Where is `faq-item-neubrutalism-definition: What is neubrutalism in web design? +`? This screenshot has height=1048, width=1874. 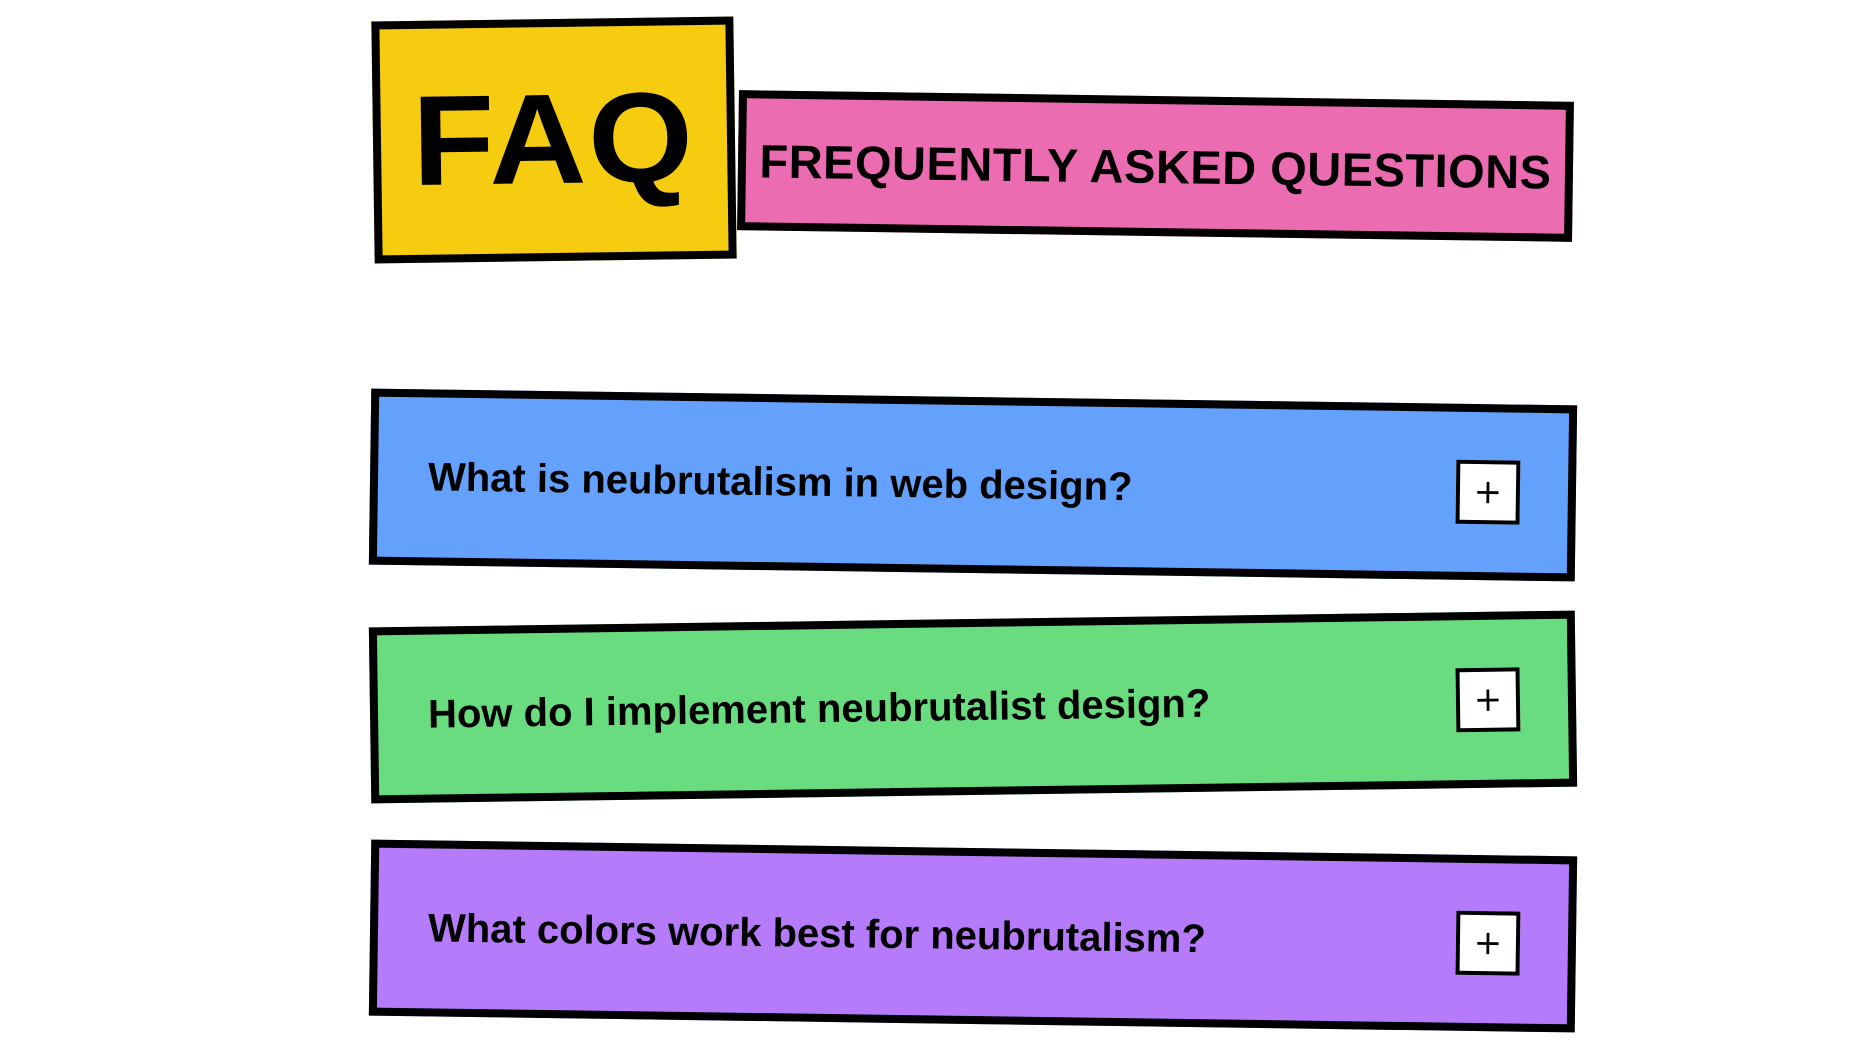
faq-item-neubrutalism-definition: What is neubrutalism in web design? + is located at coordinates (973, 485).